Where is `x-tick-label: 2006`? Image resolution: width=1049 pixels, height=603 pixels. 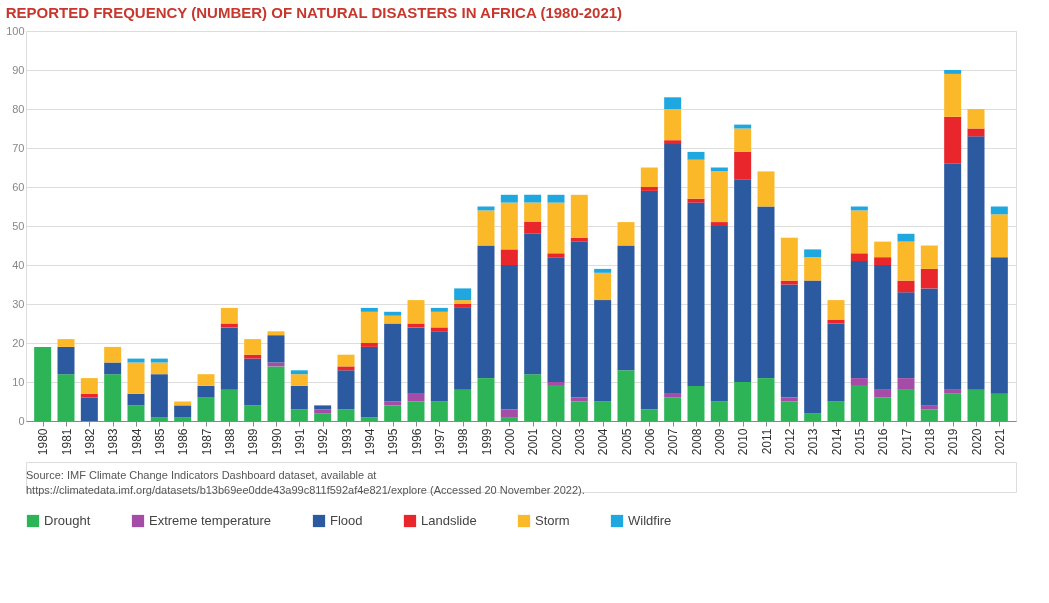 x-tick-label: 2006 is located at coordinates (649, 442).